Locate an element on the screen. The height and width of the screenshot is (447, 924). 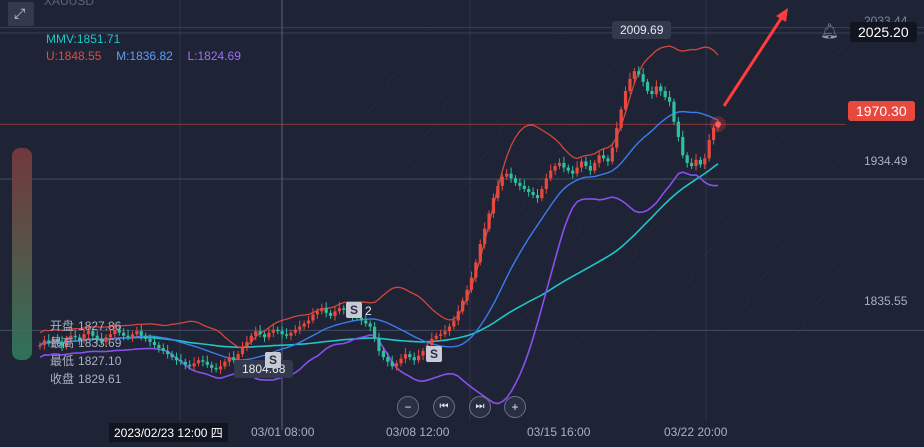
signal-marker-s2: S is located at coordinates (434, 354).